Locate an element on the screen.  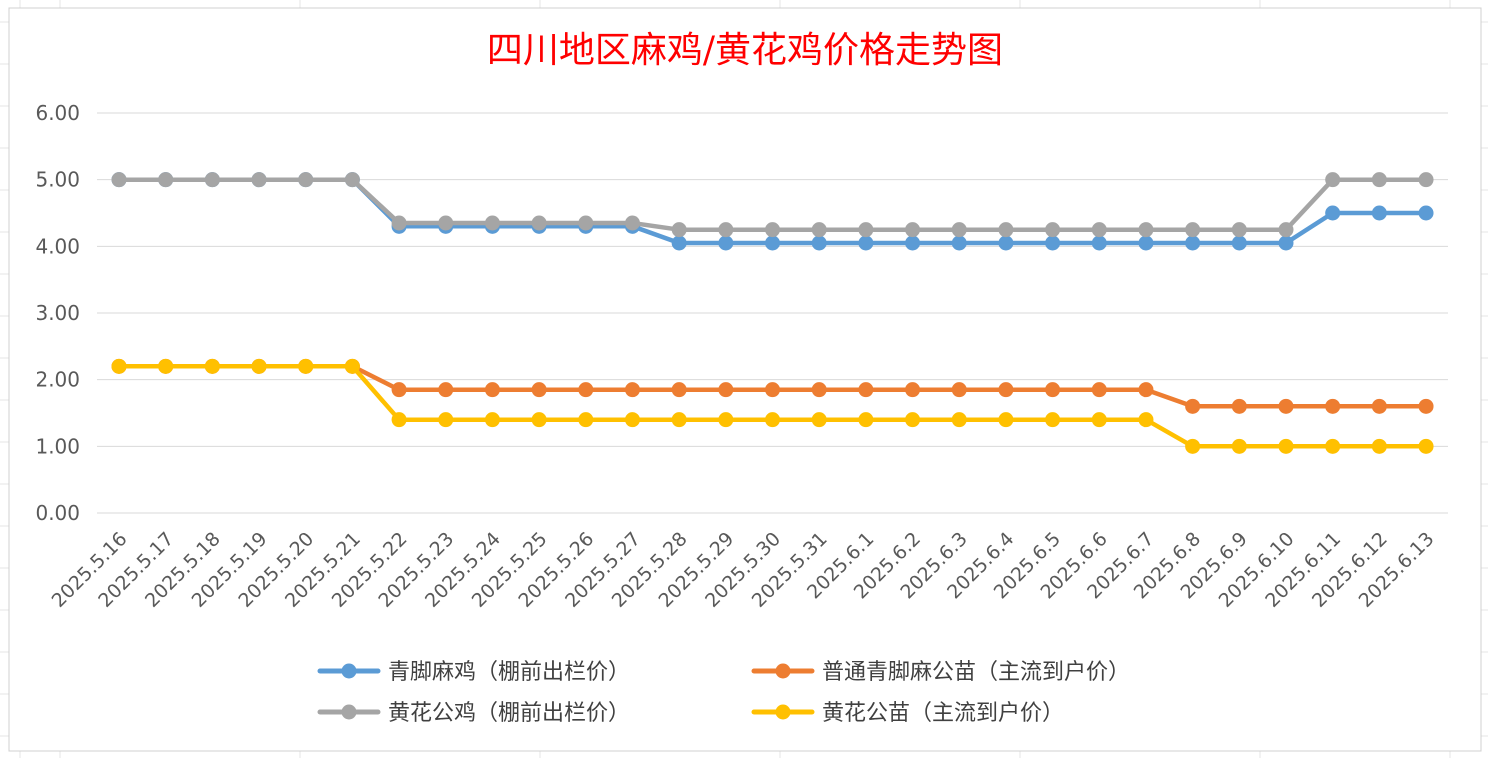
y-tick-label: 1.00 is located at coordinates (57, 446).